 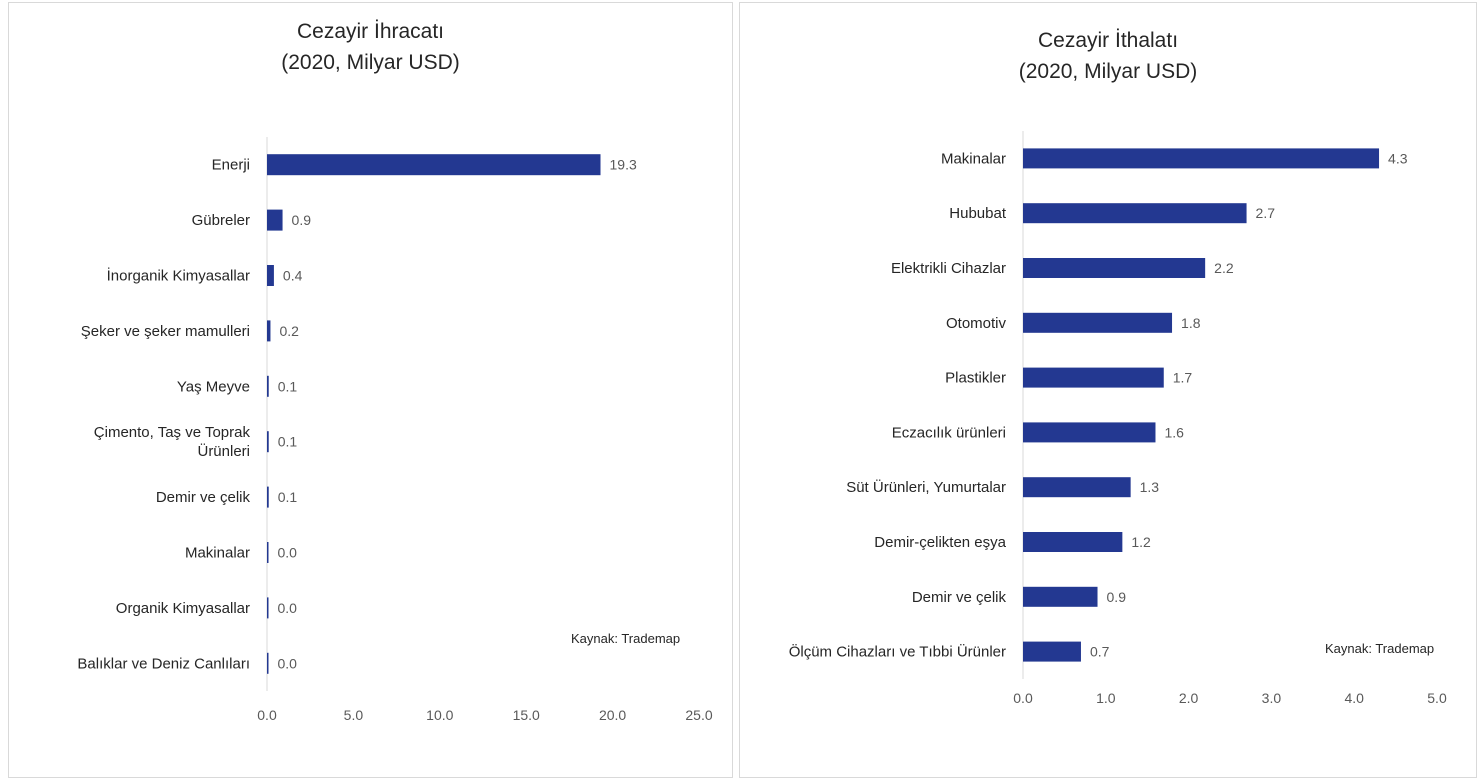 I want to click on import-category-label-line: Elektrikli Cihazlar, so click(x=948, y=268).